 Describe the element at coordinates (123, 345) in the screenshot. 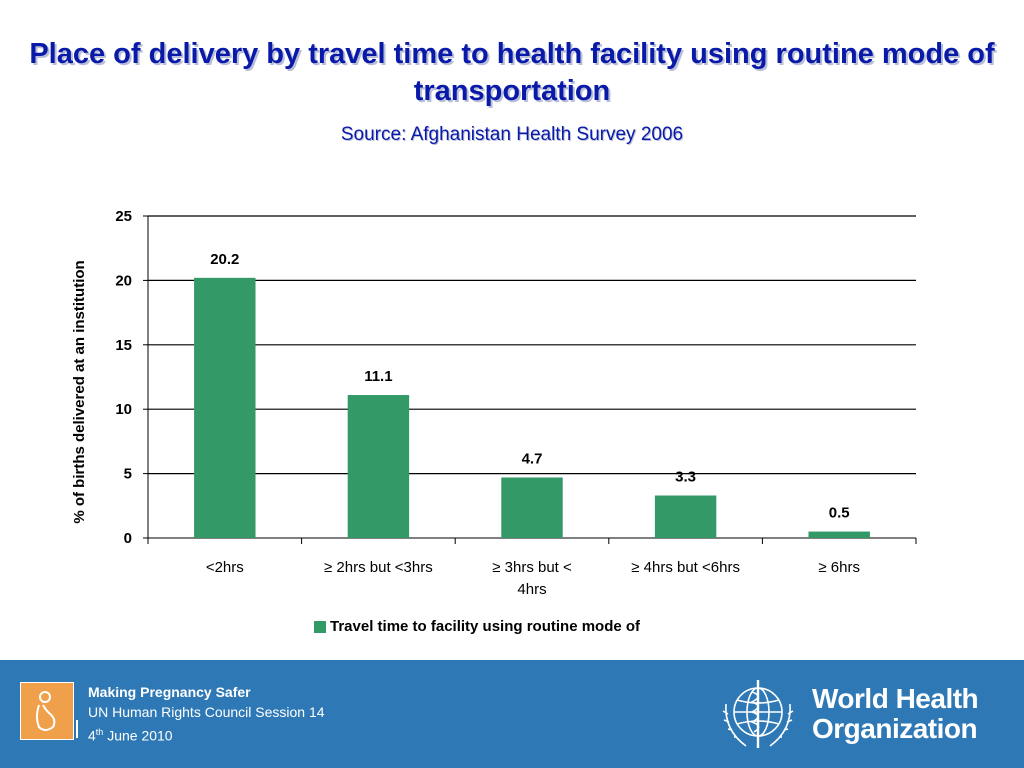

I see `y-tick-label: 15` at that location.